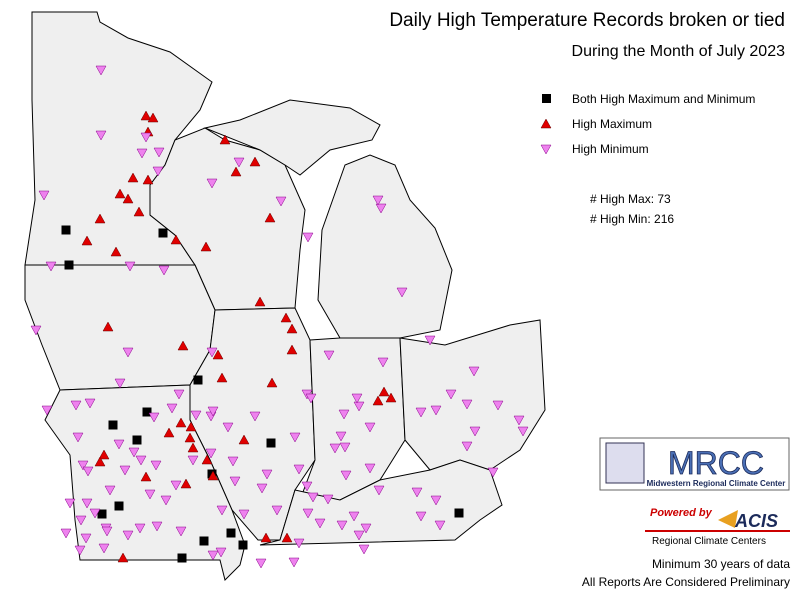 The height and width of the screenshot is (600, 800). I want to click on legend-triangle-up, so click(546, 123).